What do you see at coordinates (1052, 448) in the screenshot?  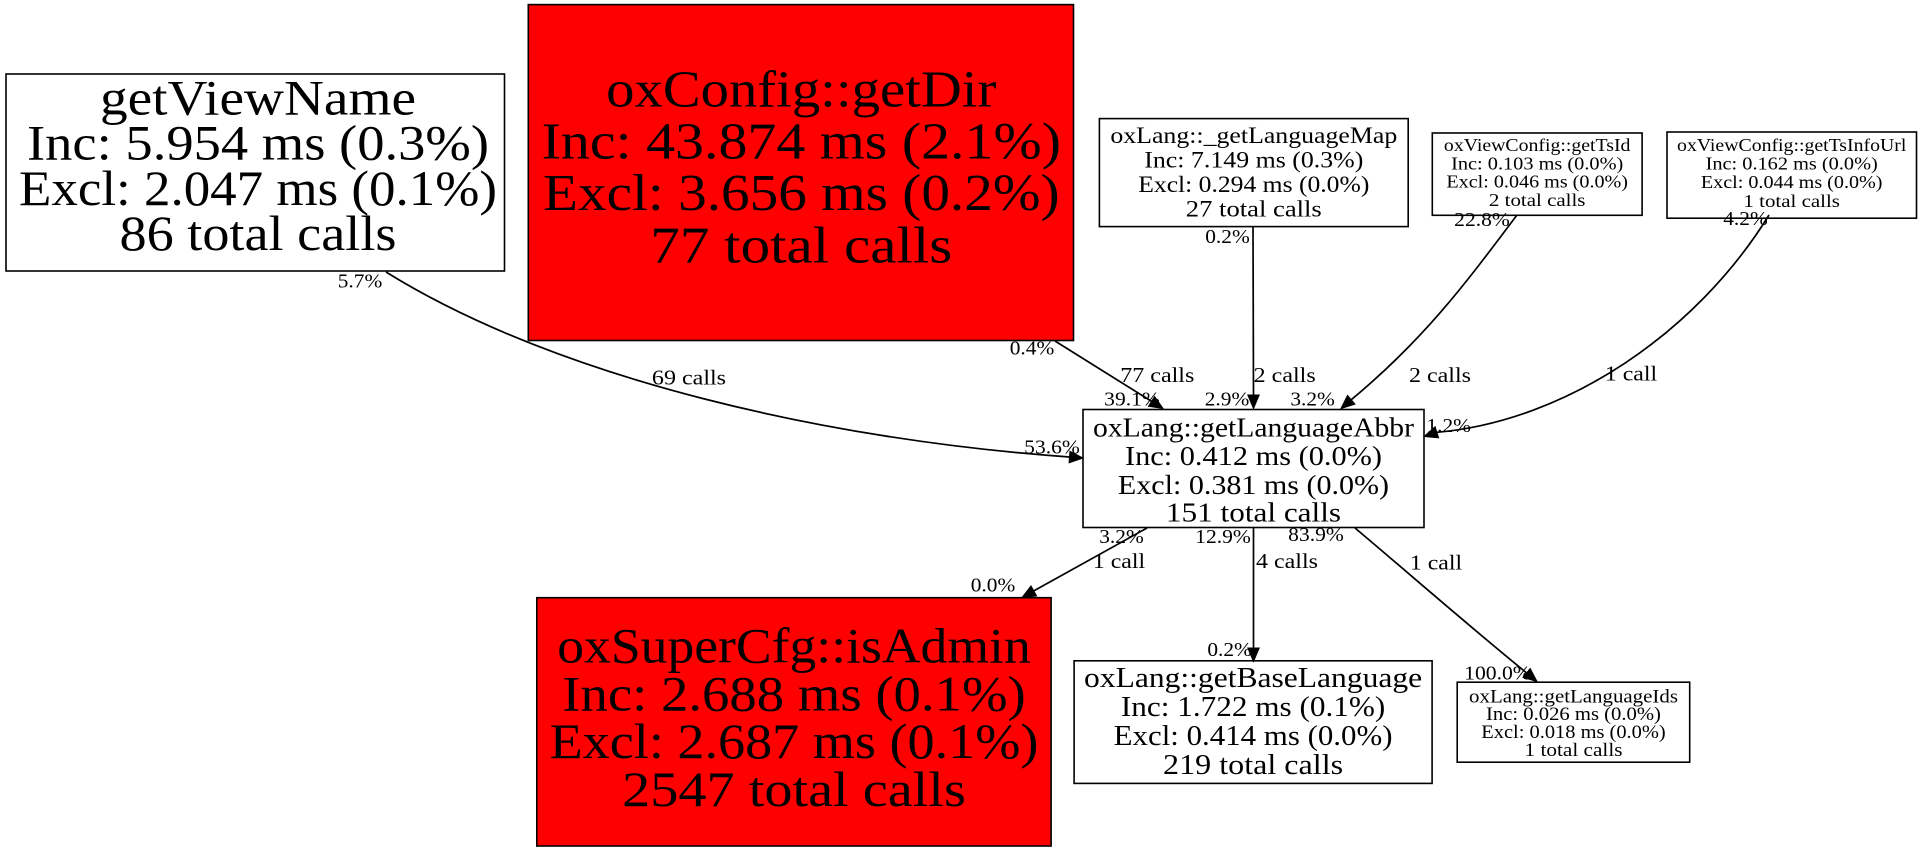 I see `svg-text: 53.6%` at bounding box center [1052, 448].